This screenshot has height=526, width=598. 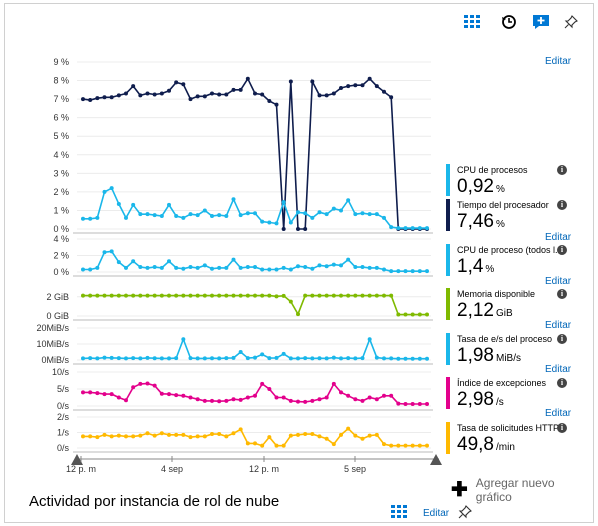 What do you see at coordinates (499, 402) in the screenshot?
I see `metric-unit: /s` at bounding box center [499, 402].